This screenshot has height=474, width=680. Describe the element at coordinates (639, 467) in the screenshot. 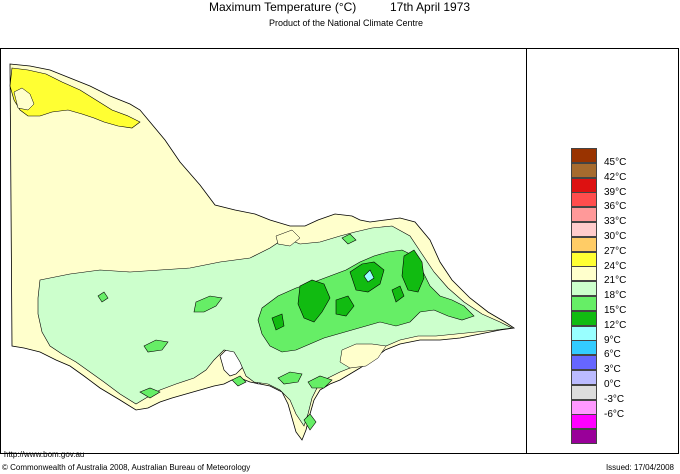

I see `footer-issued-date: Issued: 17/04/2008` at that location.